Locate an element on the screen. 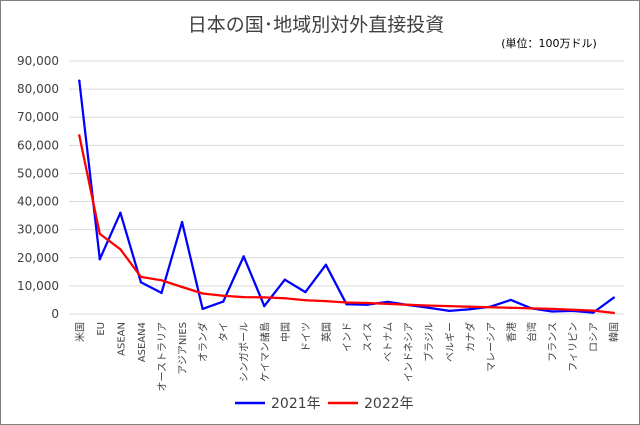 Image resolution: width=640 pixels, height=425 pixels. x-tick-label: オーストラリア is located at coordinates (163, 357).